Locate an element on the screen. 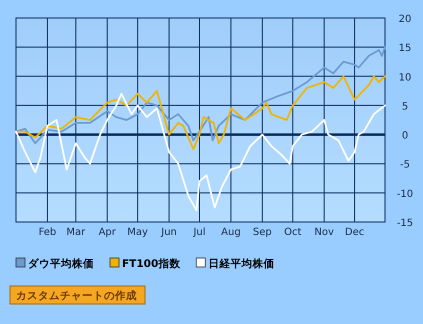 This screenshot has width=423, height=324. legend-label: ダウ平均株価 is located at coordinates (61, 263).